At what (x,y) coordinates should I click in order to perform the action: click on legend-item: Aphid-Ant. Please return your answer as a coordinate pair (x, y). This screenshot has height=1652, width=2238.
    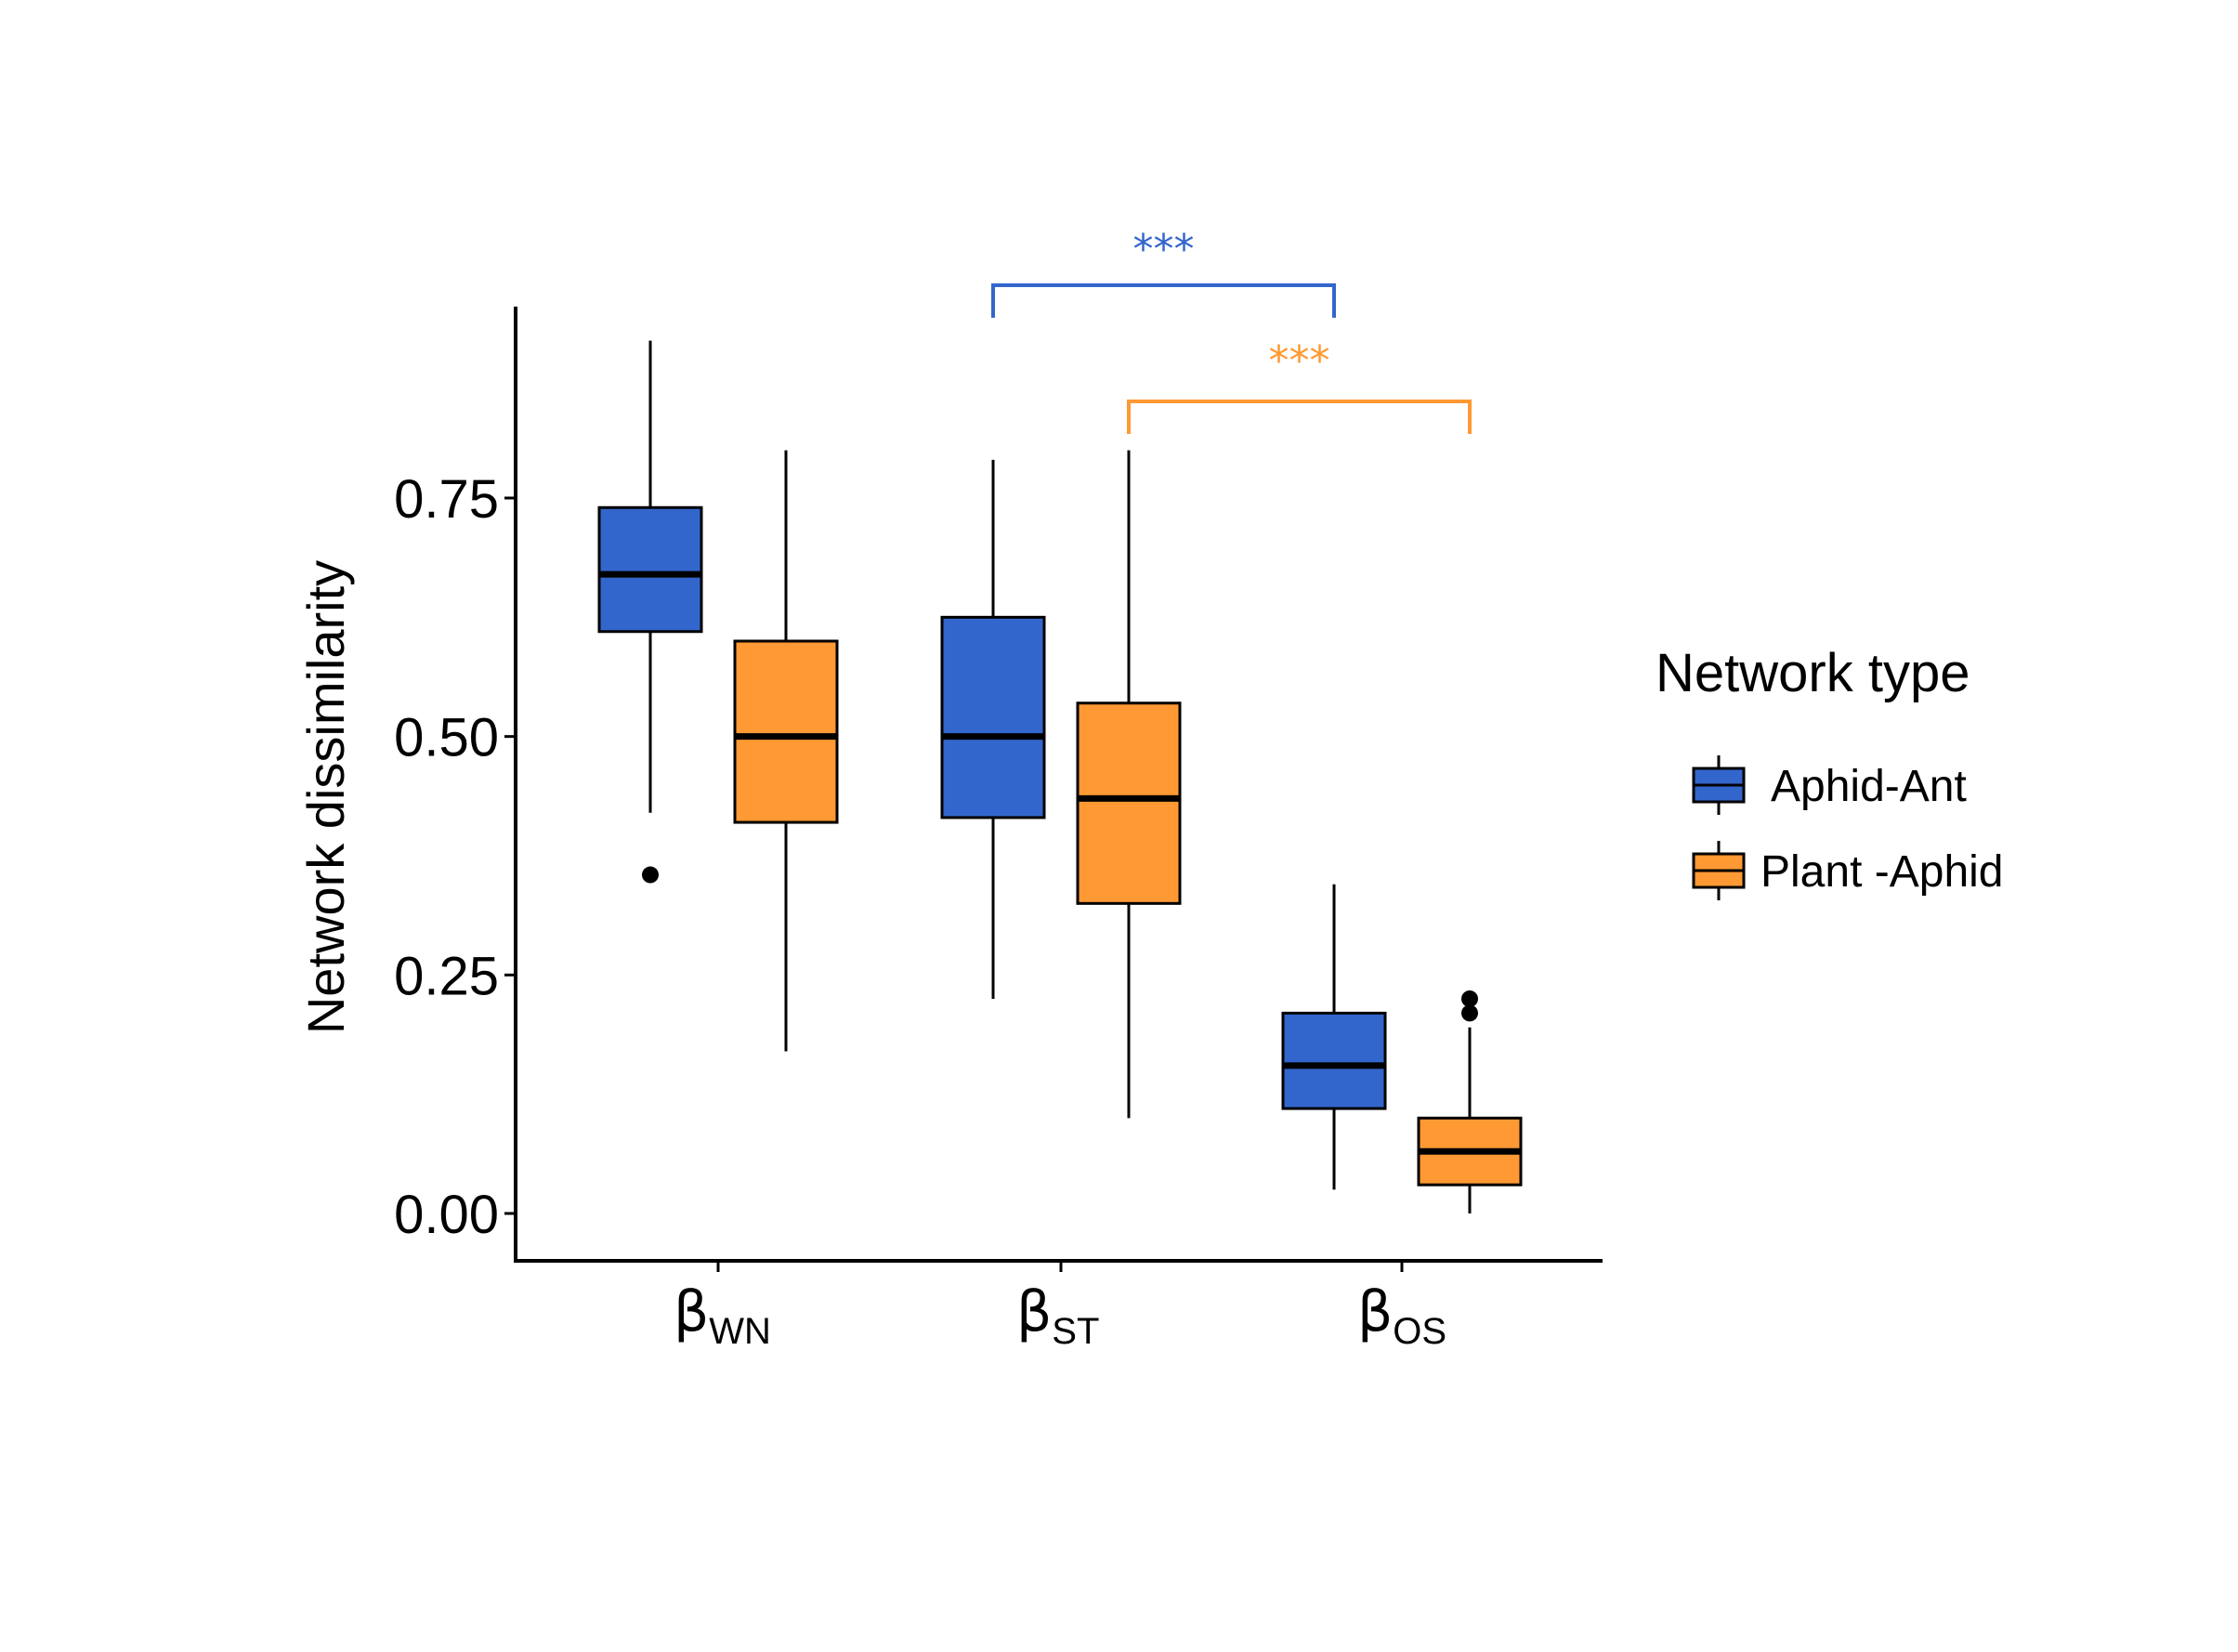
    Looking at the image, I should click on (1829, 785).